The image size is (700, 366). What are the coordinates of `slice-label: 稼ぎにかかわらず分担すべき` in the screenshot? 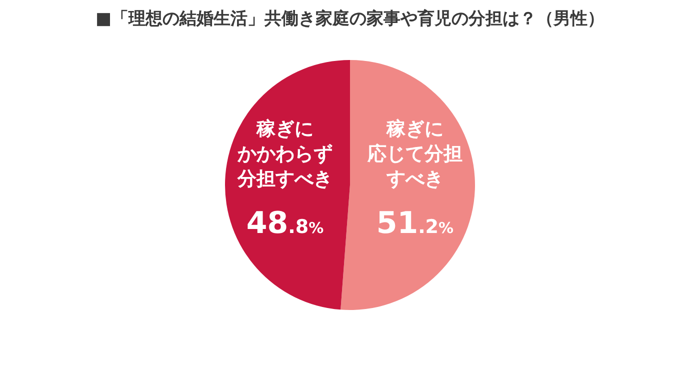 It's located at (284, 154).